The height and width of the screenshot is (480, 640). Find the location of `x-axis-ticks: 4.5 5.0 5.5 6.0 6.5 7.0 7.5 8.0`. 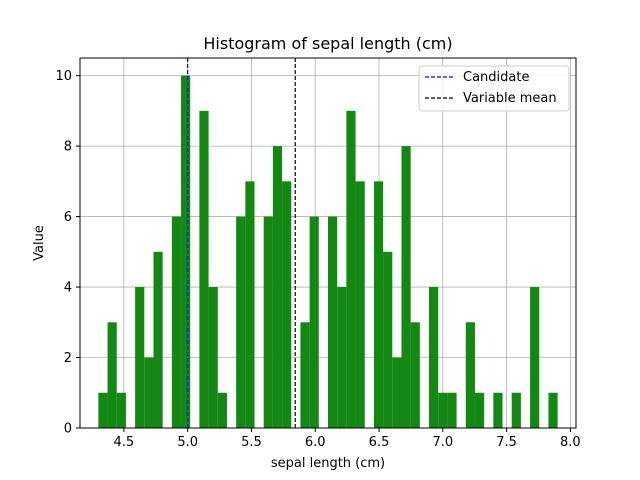

x-axis-ticks: 4.5 5.0 5.5 6.0 6.5 7.0 7.5 8.0 is located at coordinates (347, 439).